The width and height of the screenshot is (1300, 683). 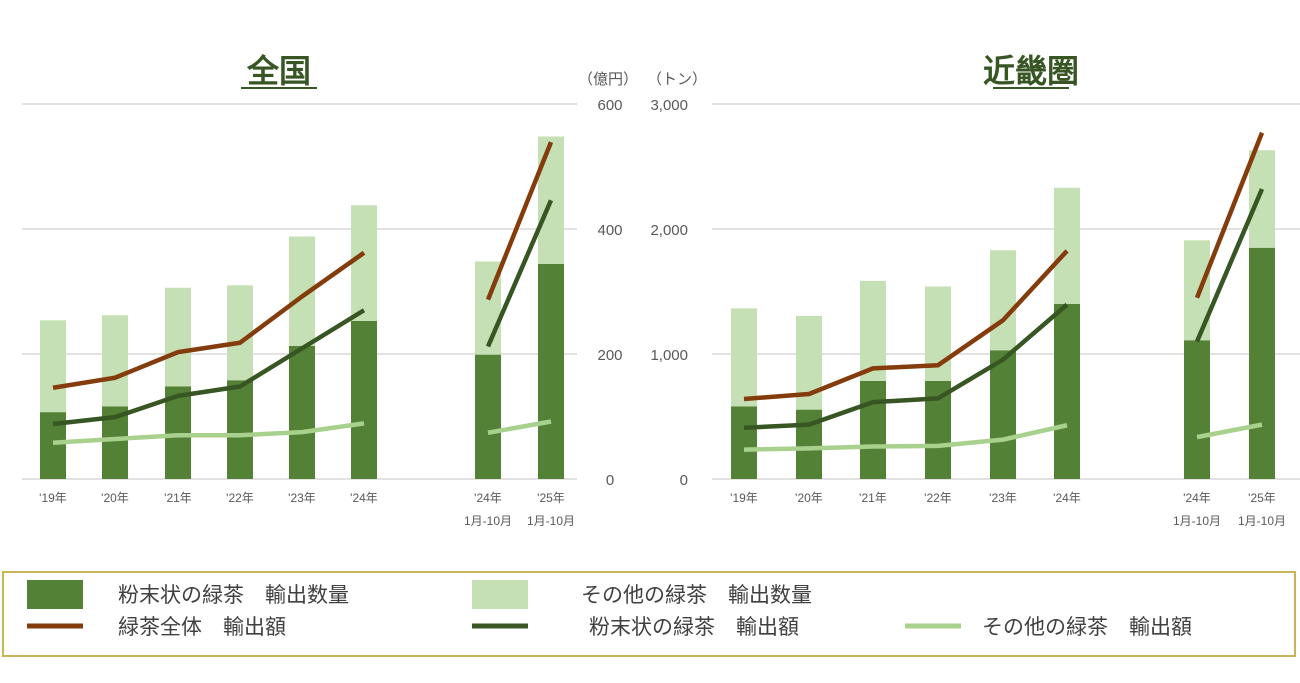 I want to click on volume-tick-label: 3,000, so click(x=669, y=105).